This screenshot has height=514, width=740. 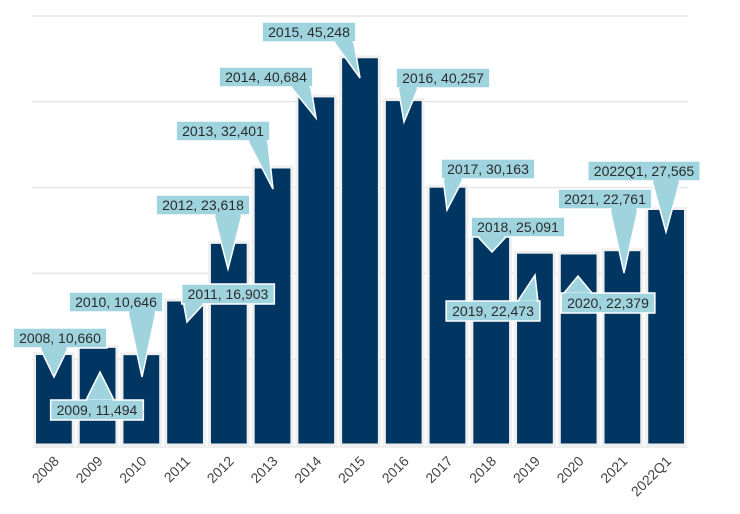 I want to click on data-label-2019: 2019, 22,473, so click(x=493, y=297).